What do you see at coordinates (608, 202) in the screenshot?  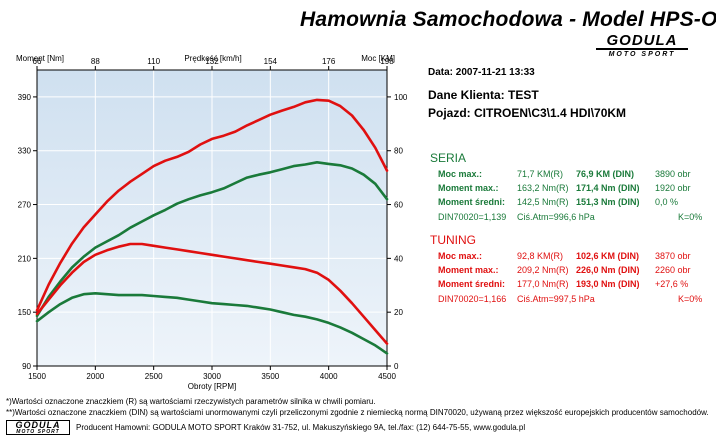 I see `row-value-din: 151,3 Nm (DIN)` at bounding box center [608, 202].